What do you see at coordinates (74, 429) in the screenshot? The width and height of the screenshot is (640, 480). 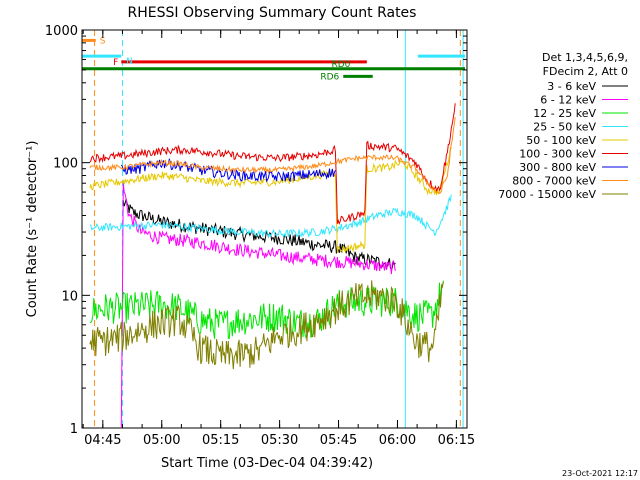 I see `y-tick-label-0: 1` at bounding box center [74, 429].